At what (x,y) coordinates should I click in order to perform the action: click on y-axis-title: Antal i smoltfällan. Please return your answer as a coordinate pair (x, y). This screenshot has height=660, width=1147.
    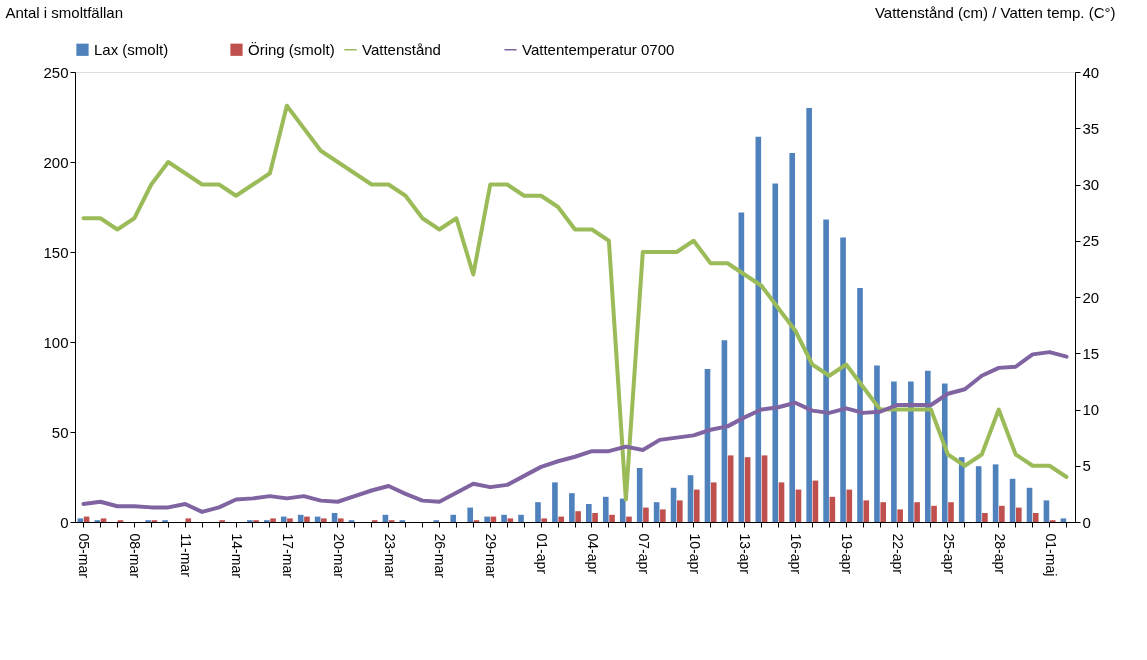
    Looking at the image, I should click on (64, 12).